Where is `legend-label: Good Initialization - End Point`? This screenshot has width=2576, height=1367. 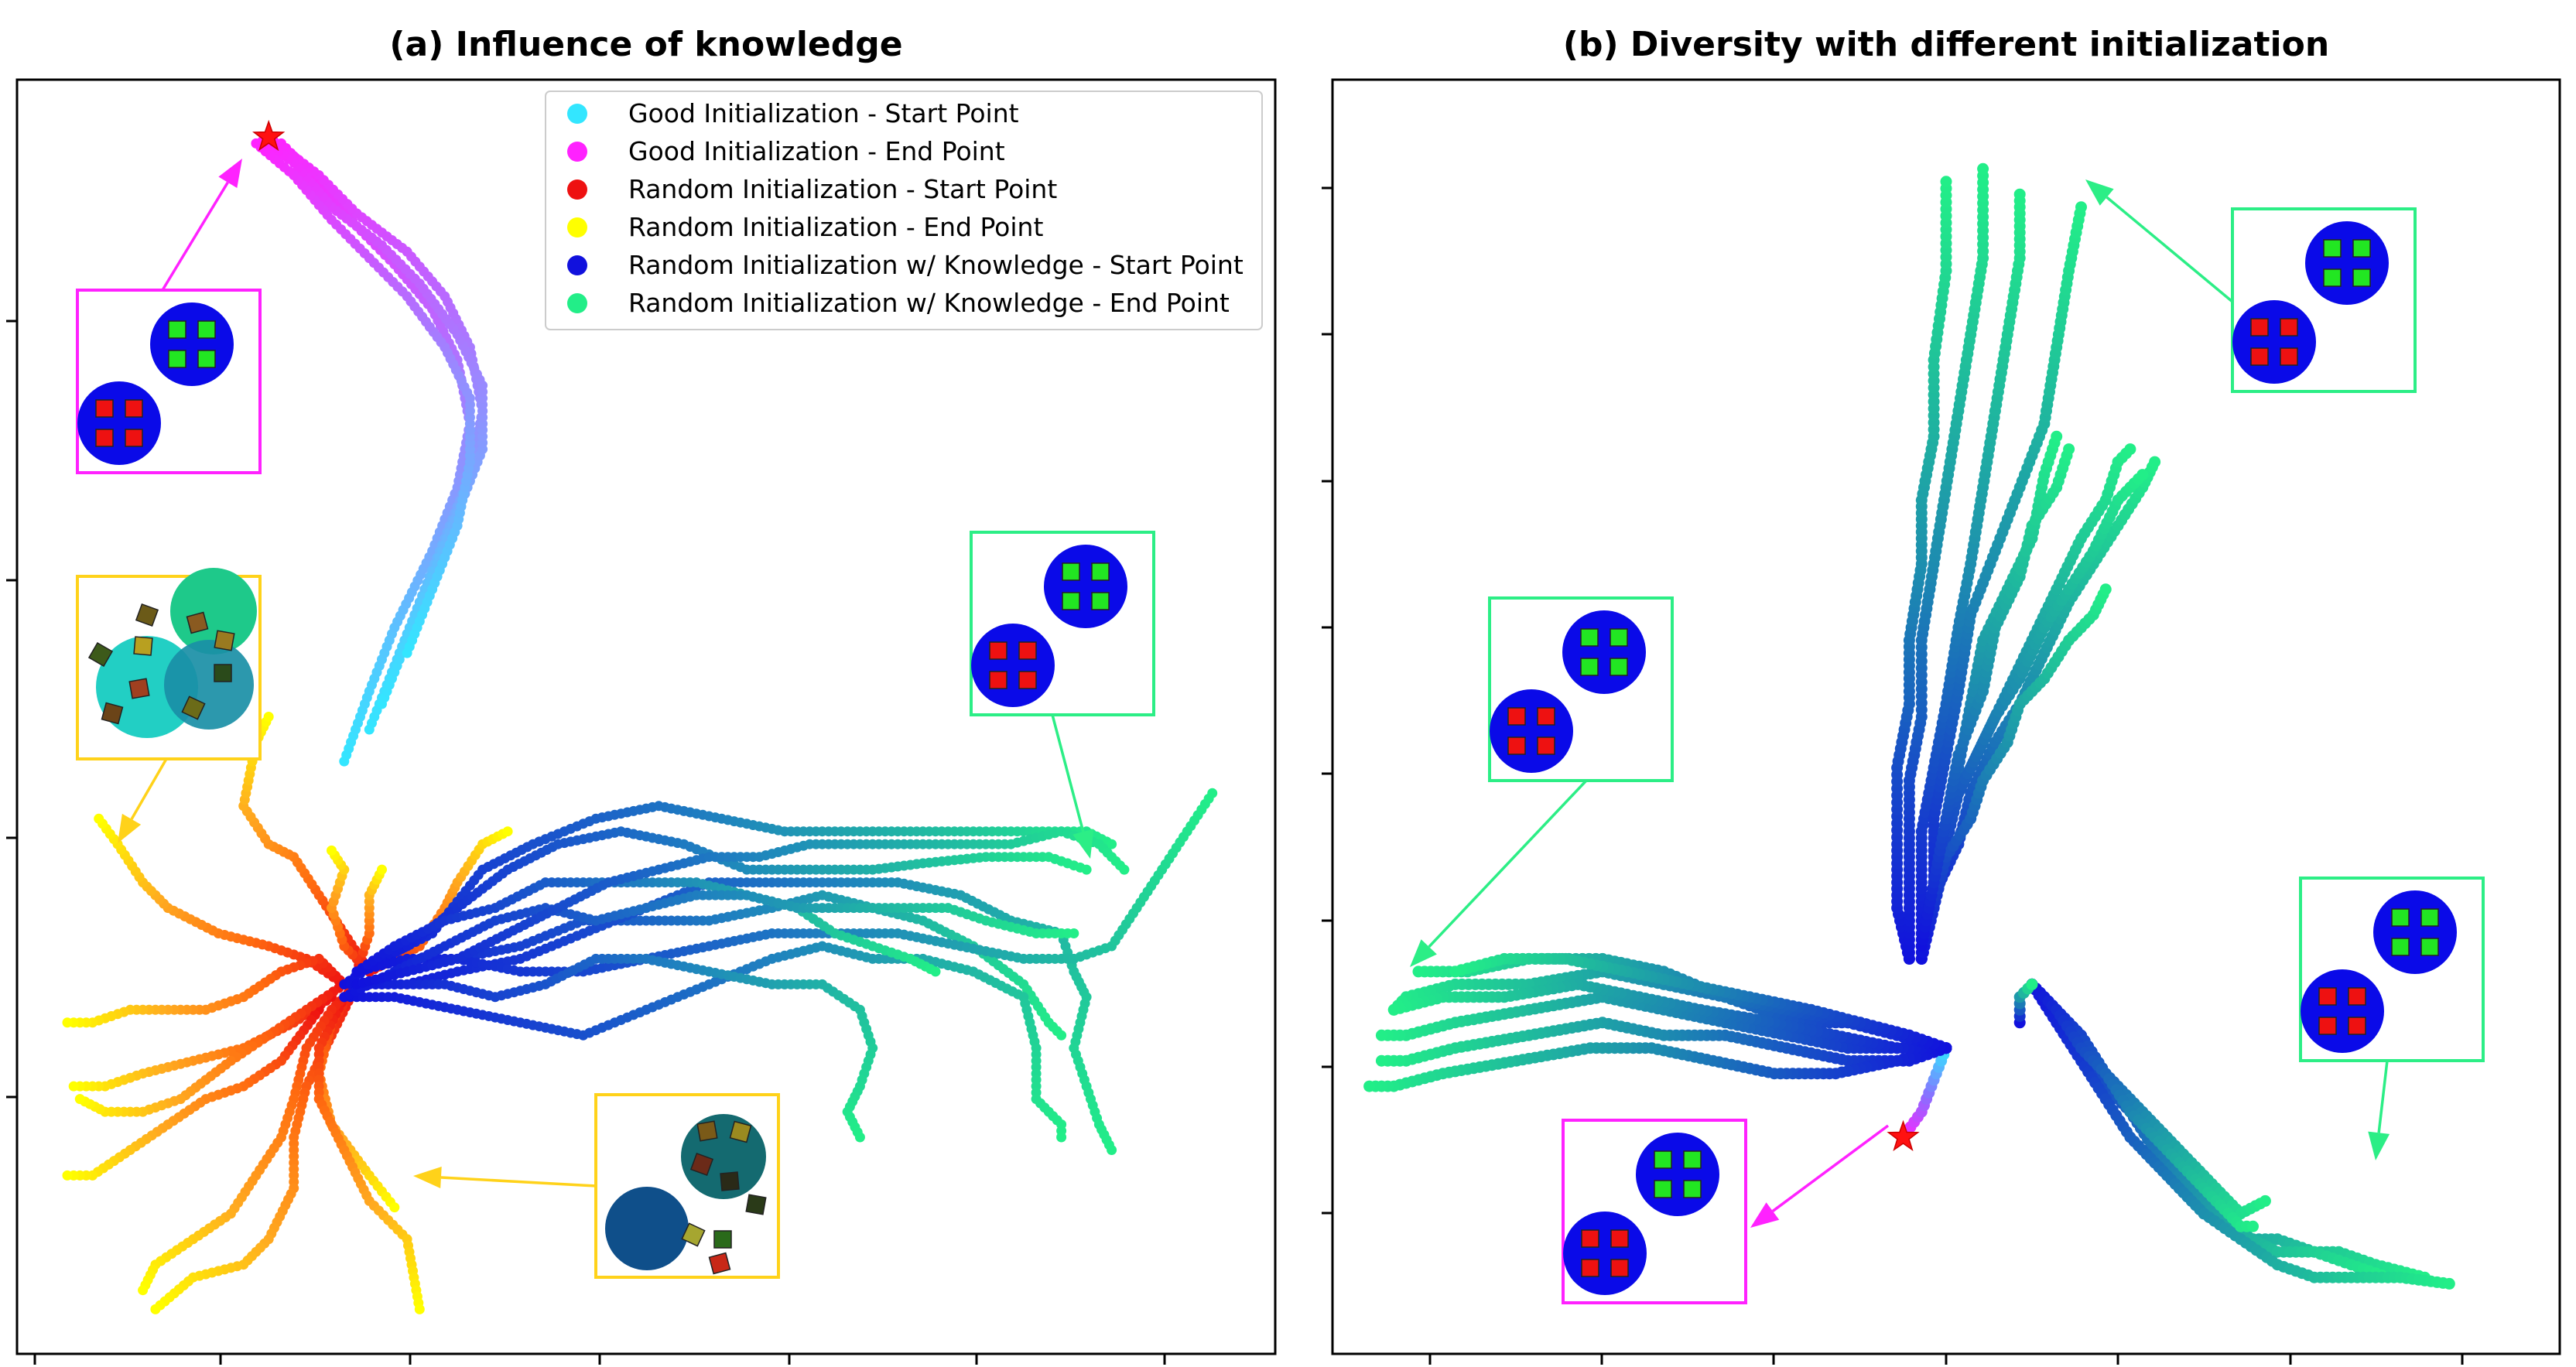 legend-label: Good Initialization - End Point is located at coordinates (817, 151).